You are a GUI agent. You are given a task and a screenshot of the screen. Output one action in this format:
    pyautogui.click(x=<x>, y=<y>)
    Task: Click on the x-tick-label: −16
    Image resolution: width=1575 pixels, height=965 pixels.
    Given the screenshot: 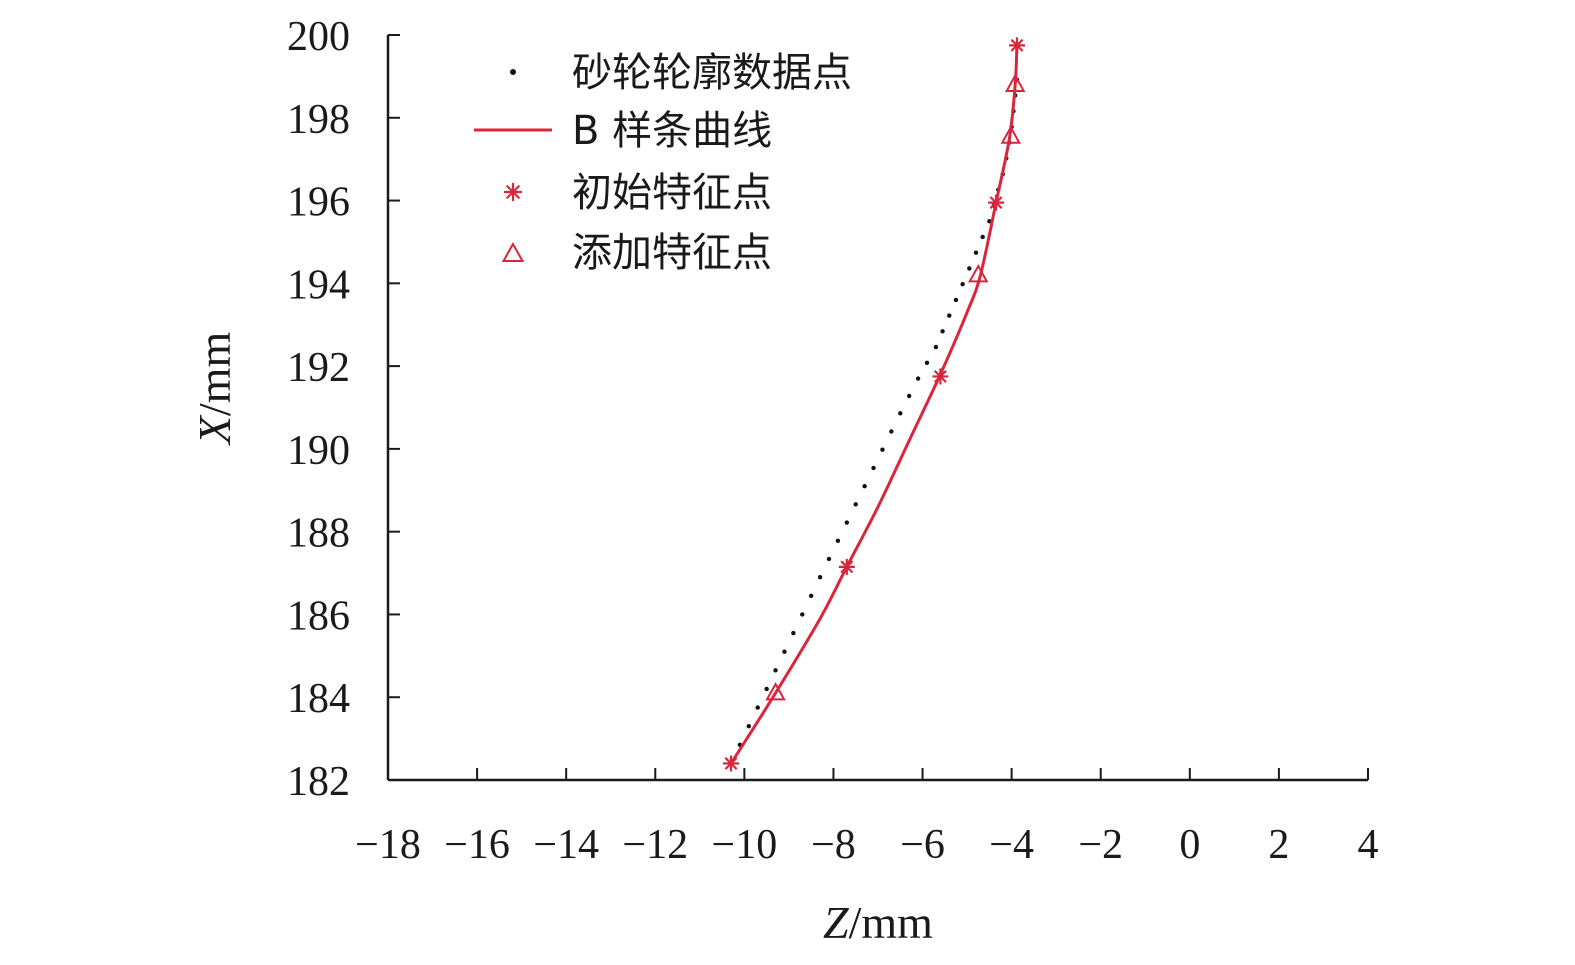 What is the action you would take?
    pyautogui.click(x=477, y=845)
    